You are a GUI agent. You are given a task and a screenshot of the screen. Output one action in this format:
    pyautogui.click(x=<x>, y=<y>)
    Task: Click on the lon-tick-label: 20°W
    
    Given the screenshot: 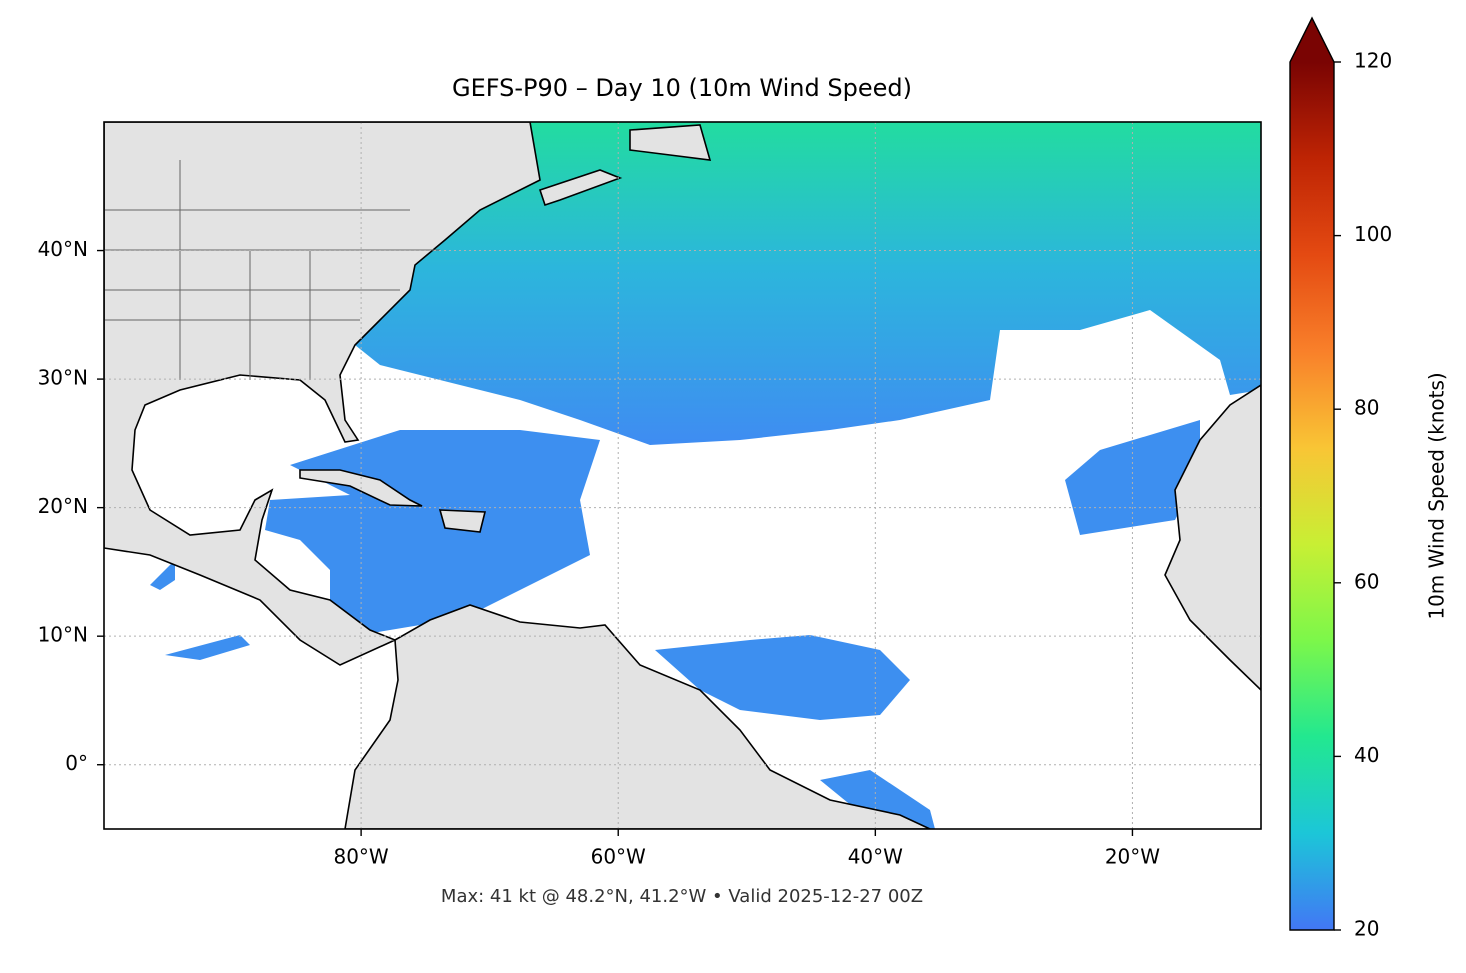 What is the action you would take?
    pyautogui.click(x=1132, y=857)
    